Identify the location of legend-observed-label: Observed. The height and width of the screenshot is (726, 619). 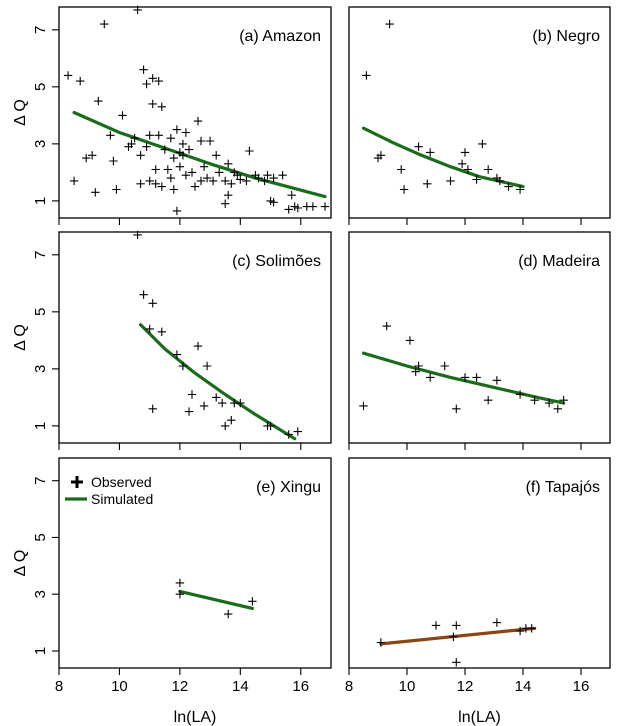
(121, 482).